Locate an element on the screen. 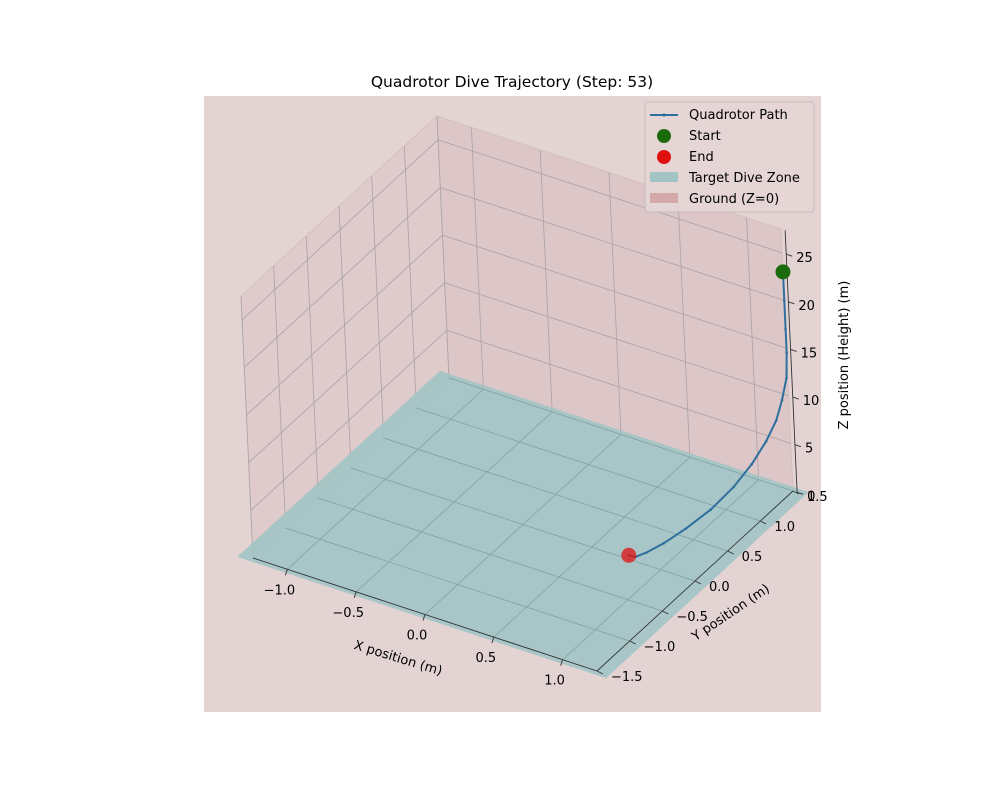 The width and height of the screenshot is (1000, 800). end-marker is located at coordinates (629, 555).